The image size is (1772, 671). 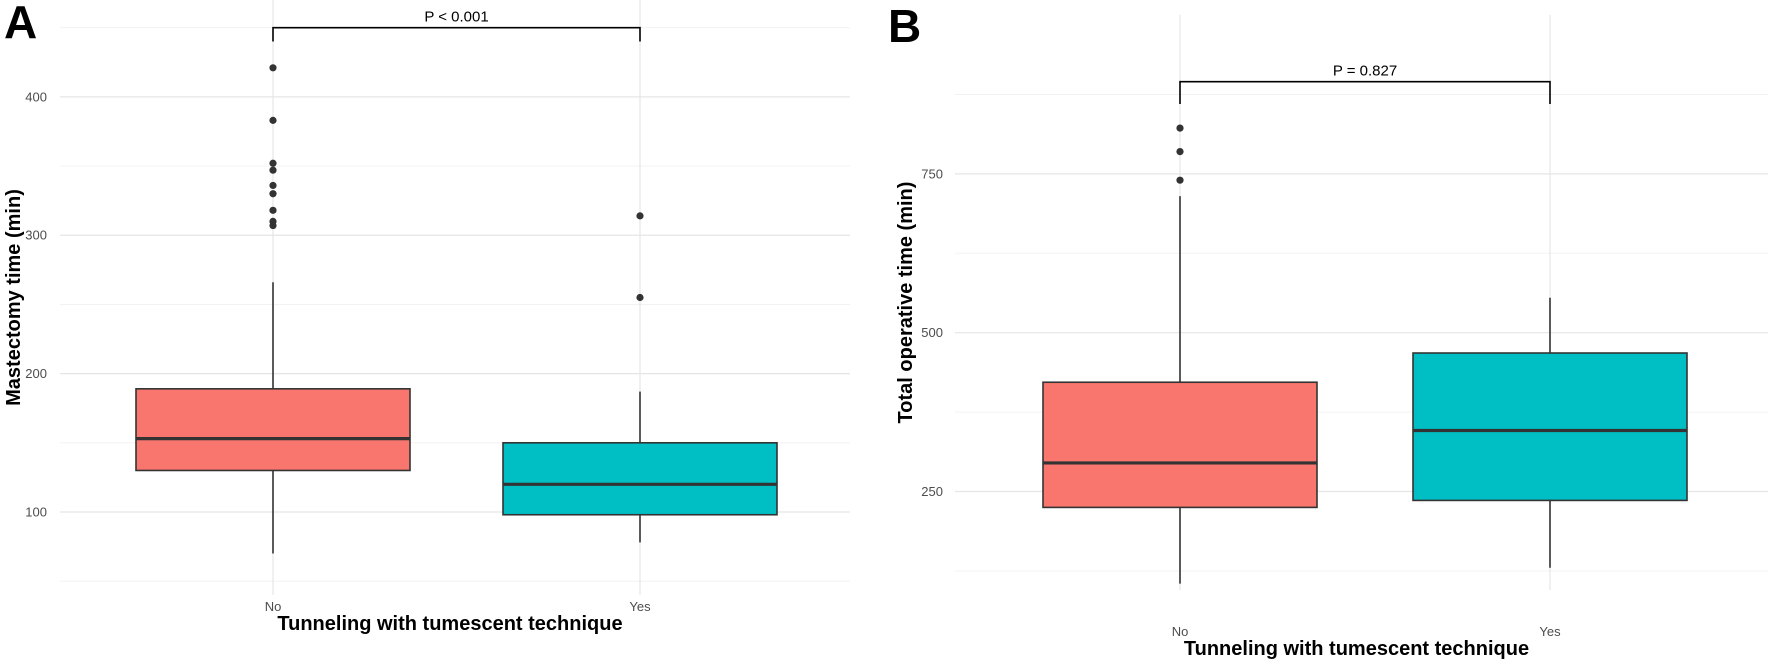 What do you see at coordinates (36, 96) in the screenshot?
I see `y-tick-label: 400` at bounding box center [36, 96].